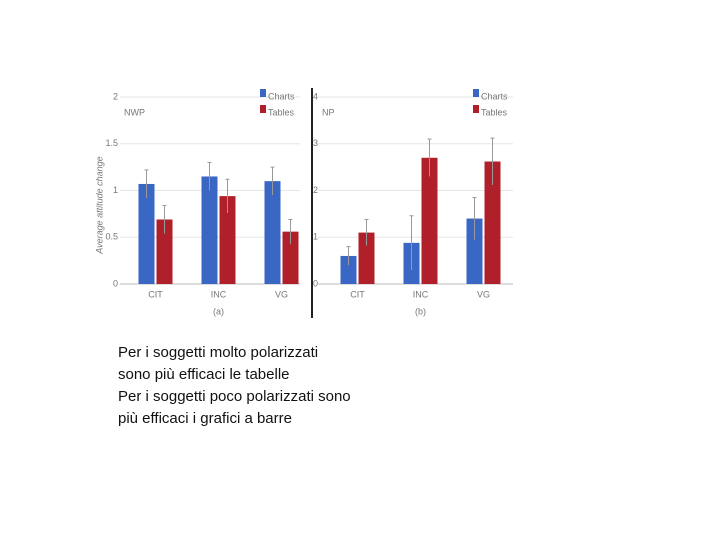 This screenshot has width=720, height=540. Describe the element at coordinates (218, 311) in the screenshot. I see `x-axis-label: (a)` at that location.